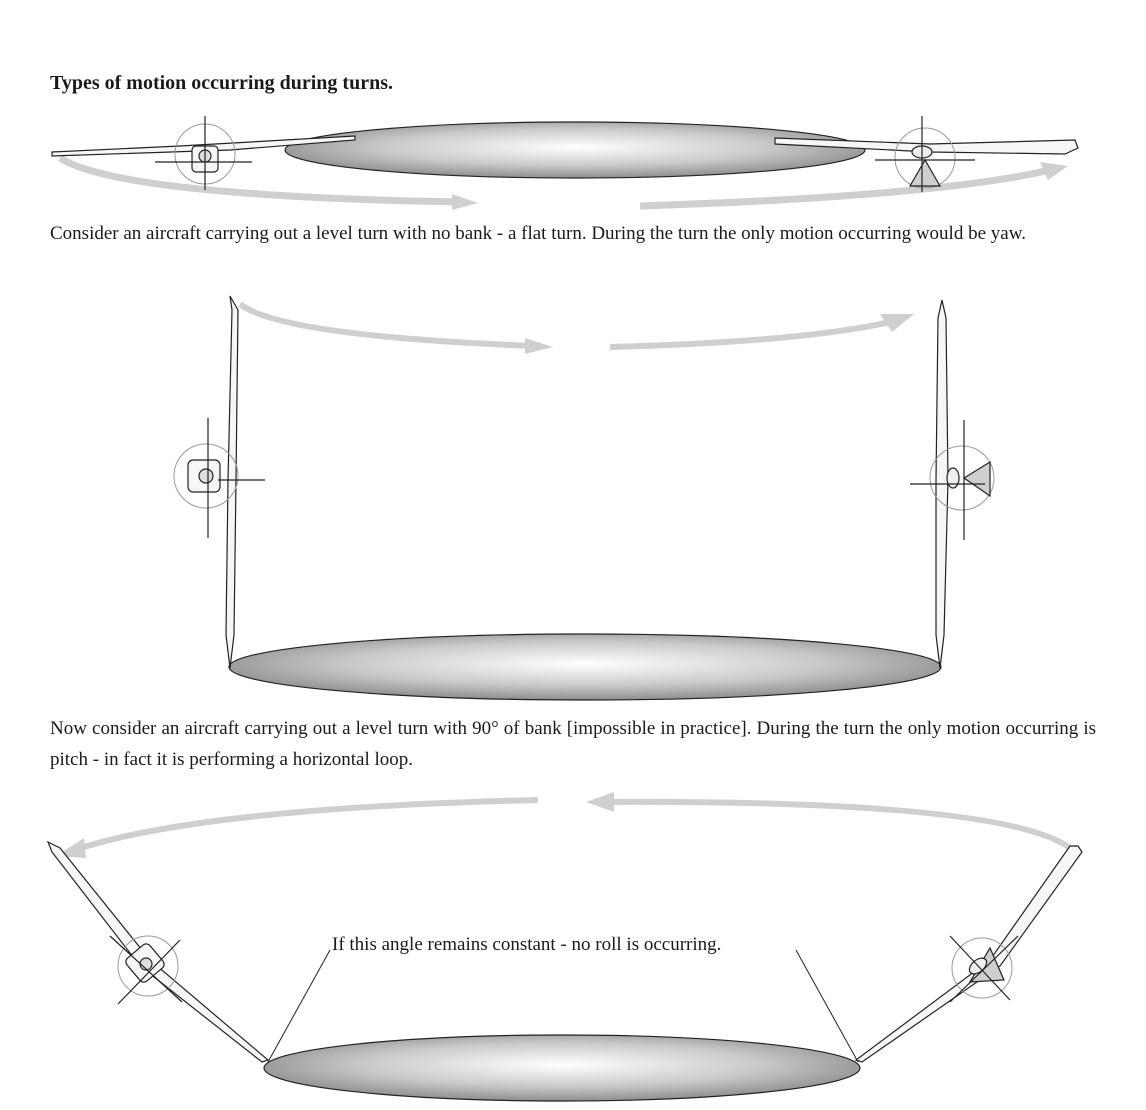  Describe the element at coordinates (845, 188) in the screenshot. I see `turn-arrow-right` at that location.